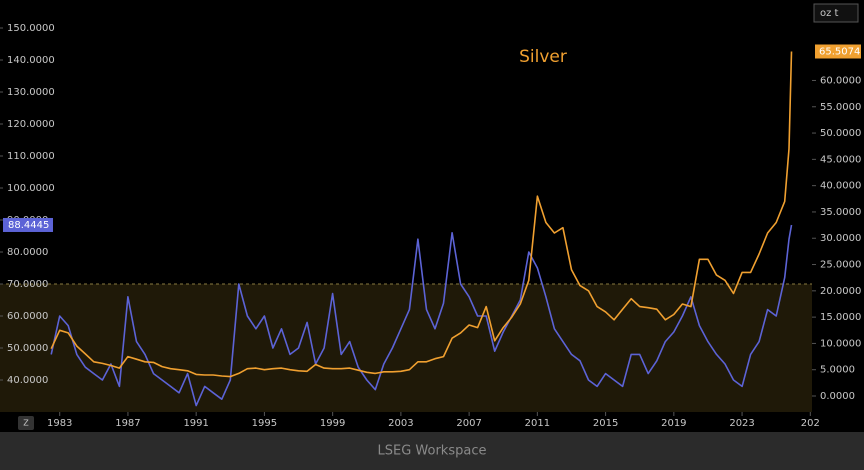 Image resolution: width=864 pixels, height=470 pixels. Describe the element at coordinates (829, 13) in the screenshot. I see `unit-label: oz t` at that location.